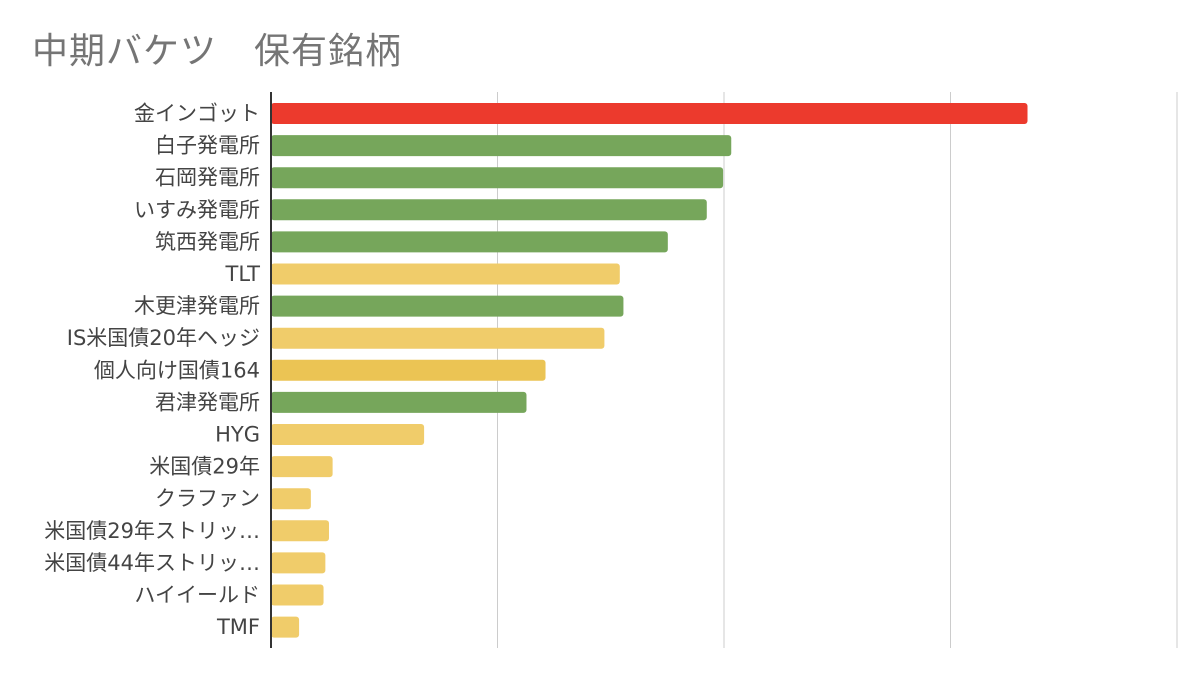  I want to click on category-label: クラファン, so click(207, 499).